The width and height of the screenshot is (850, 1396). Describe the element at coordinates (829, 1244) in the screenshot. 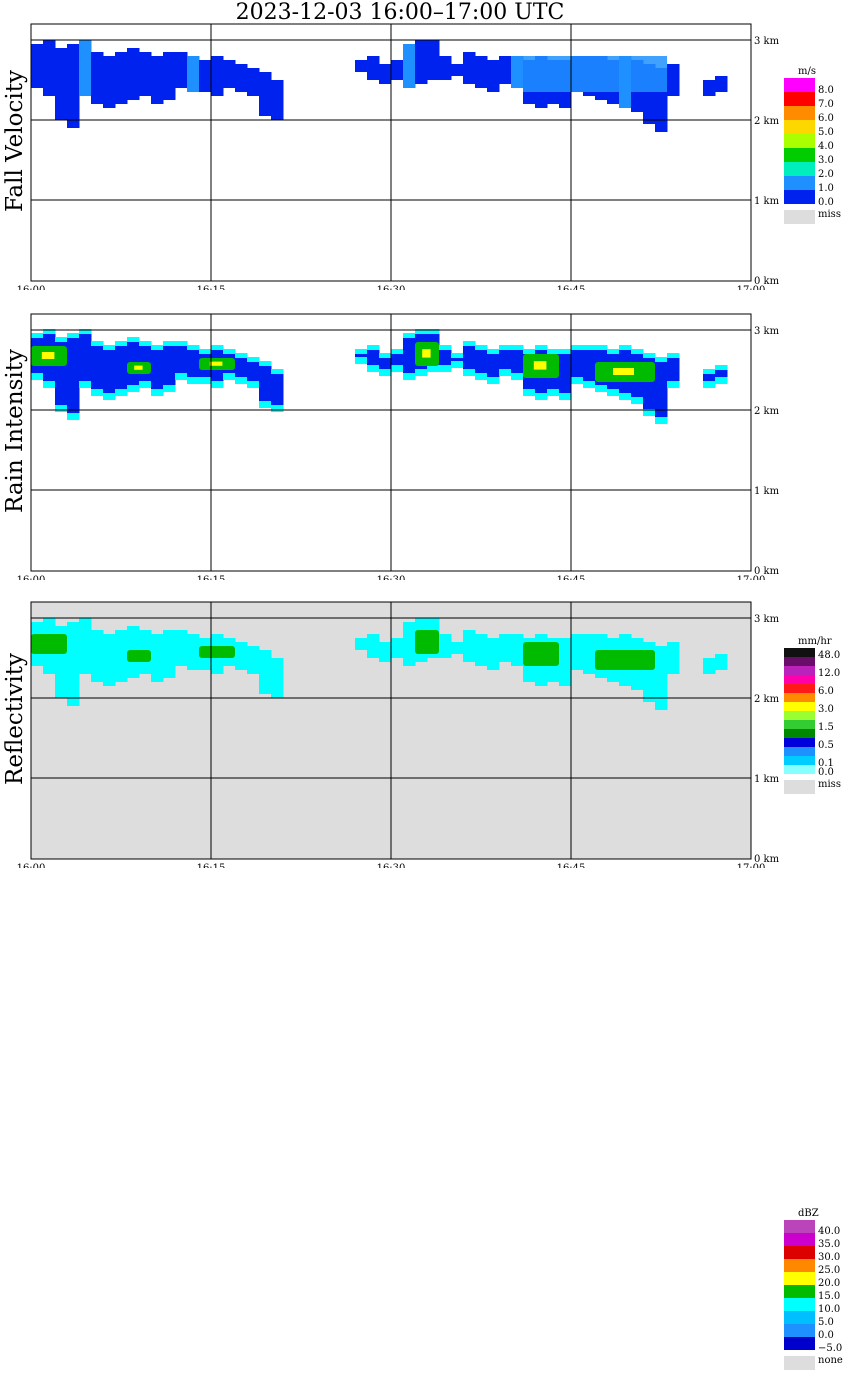

I see `legend-label: 35.0` at that location.